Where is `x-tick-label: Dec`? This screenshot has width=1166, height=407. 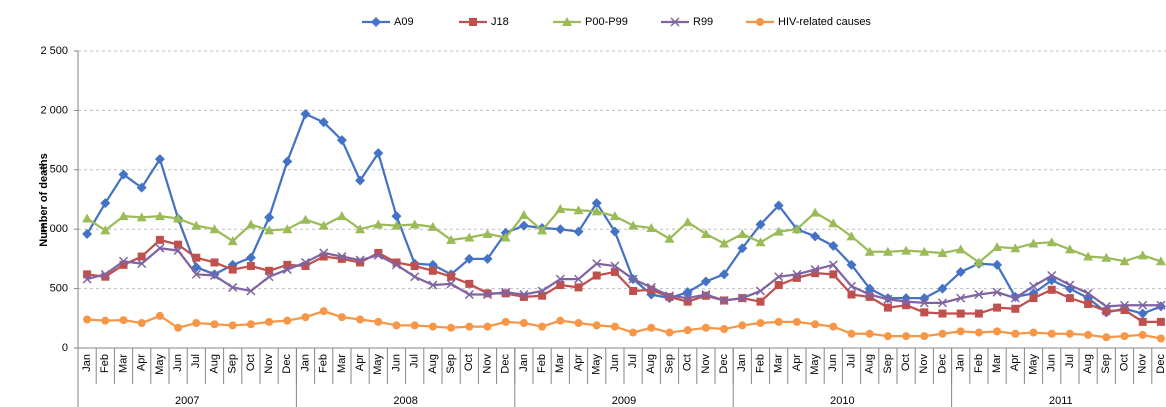
x-tick-label: Dec is located at coordinates (942, 364).